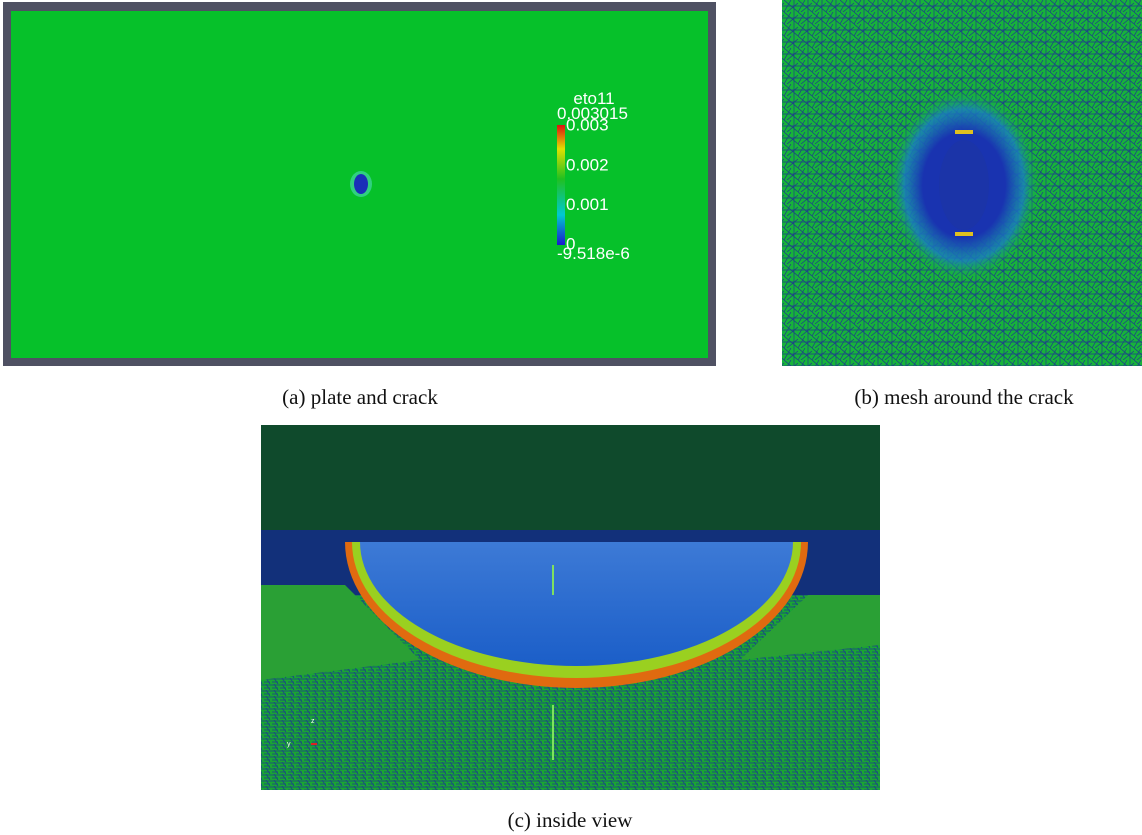 This screenshot has height=835, width=1142. I want to click on colorbar-label: 0.003, so click(587, 125).